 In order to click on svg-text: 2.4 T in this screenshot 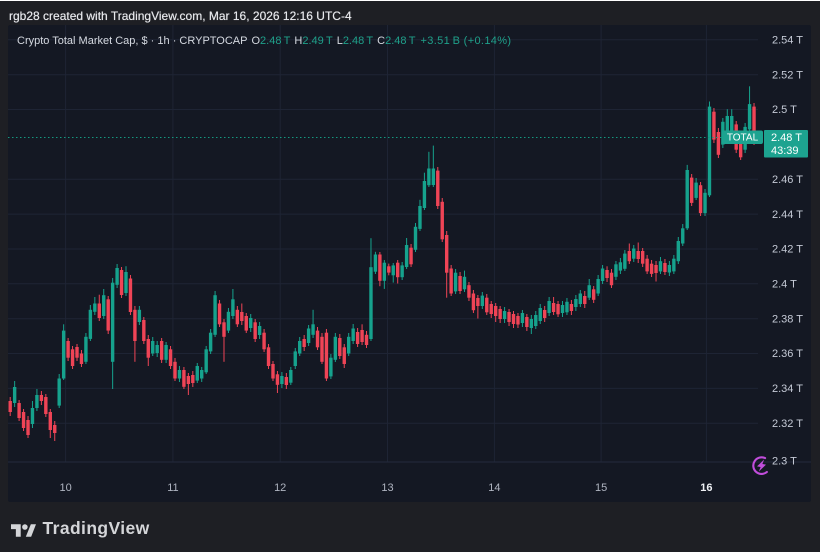, I will do `click(784, 285)`.